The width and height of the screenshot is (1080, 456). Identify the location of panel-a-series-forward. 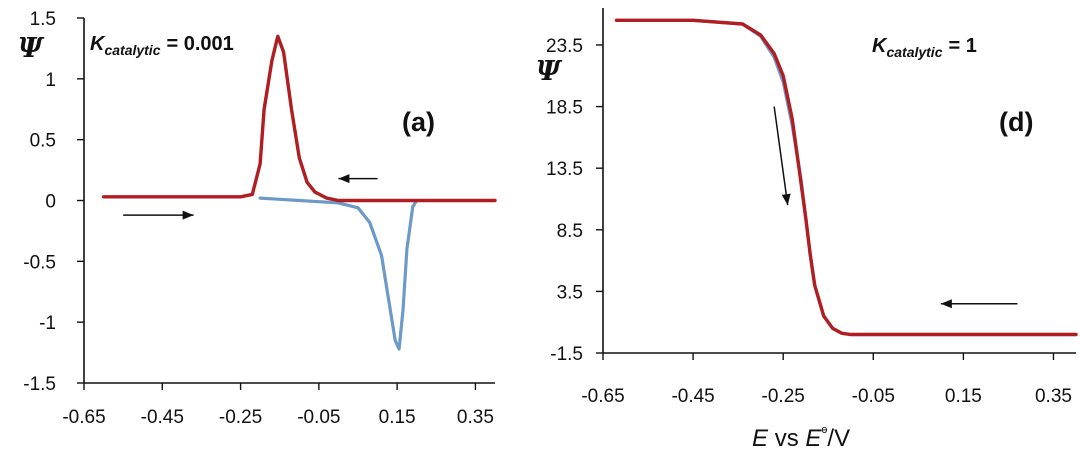
(338, 273).